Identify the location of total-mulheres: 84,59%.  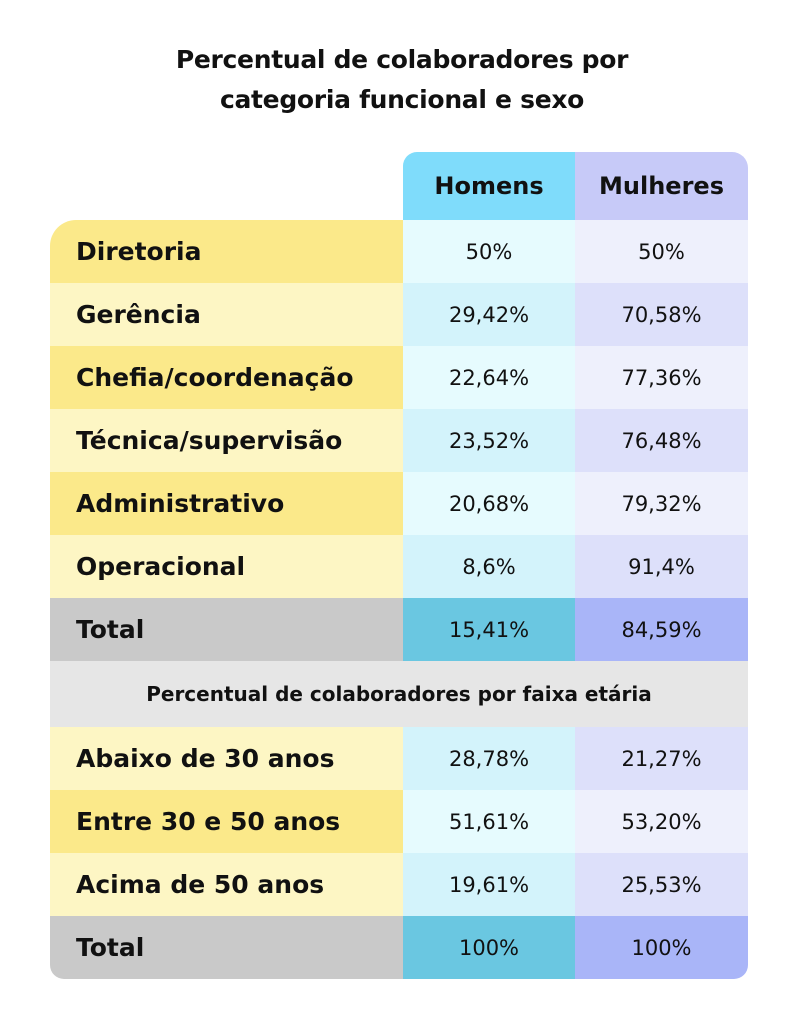
(661, 629).